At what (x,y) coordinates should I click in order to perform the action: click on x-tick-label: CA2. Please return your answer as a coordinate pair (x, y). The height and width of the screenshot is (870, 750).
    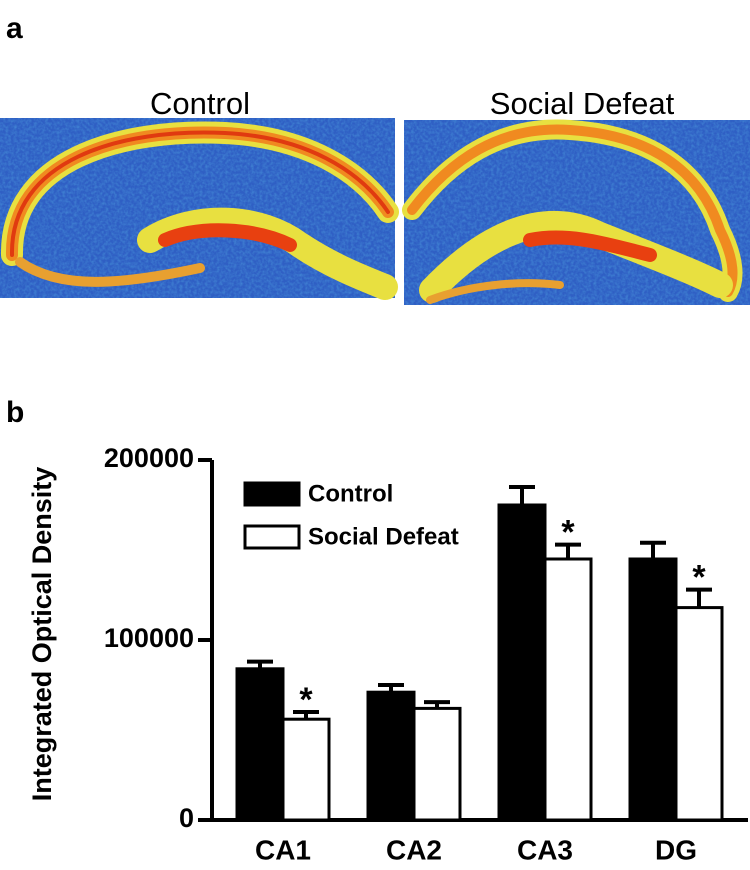
    Looking at the image, I should click on (414, 849).